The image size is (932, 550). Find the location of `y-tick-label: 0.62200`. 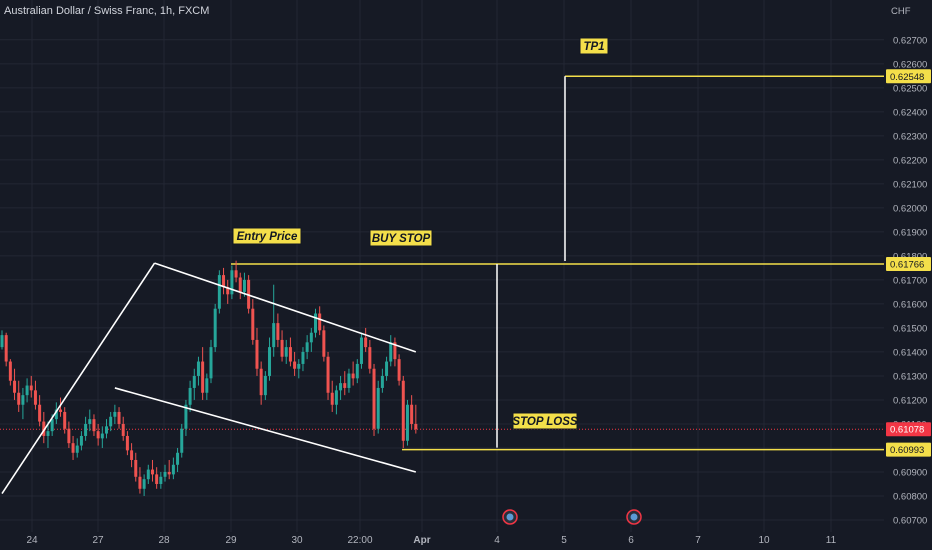

y-tick-label: 0.62200 is located at coordinates (910, 160).